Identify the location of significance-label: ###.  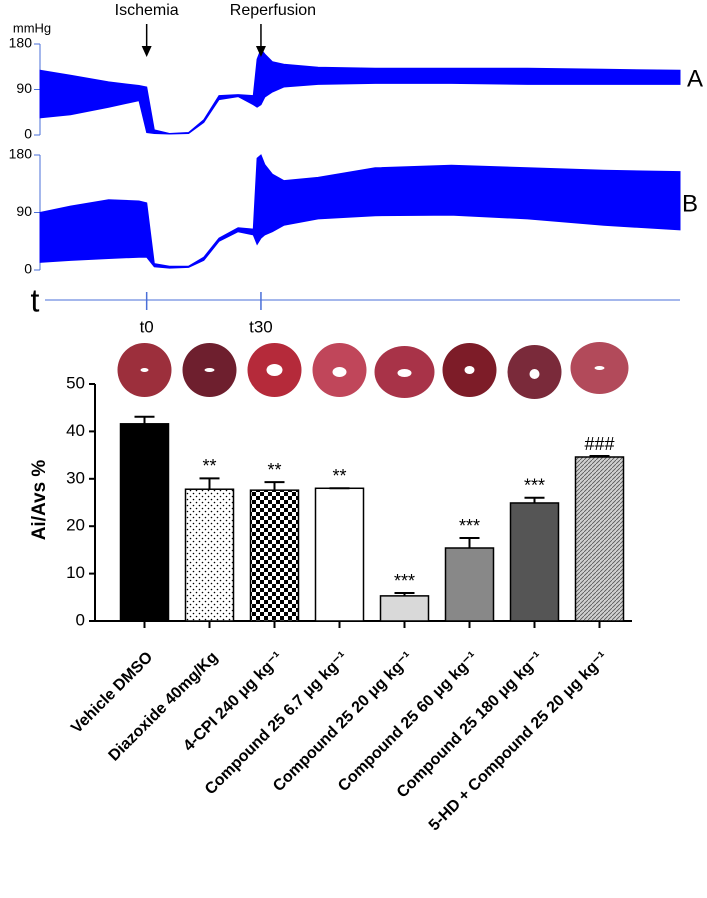
(599, 444).